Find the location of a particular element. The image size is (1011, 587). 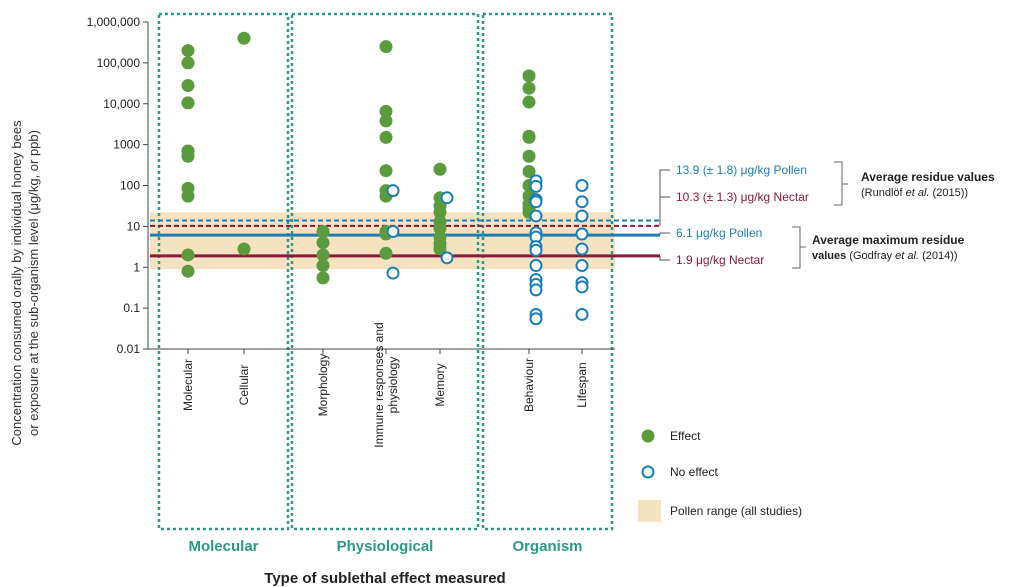

bracket-title: Average maximum residue is located at coordinates (888, 240).